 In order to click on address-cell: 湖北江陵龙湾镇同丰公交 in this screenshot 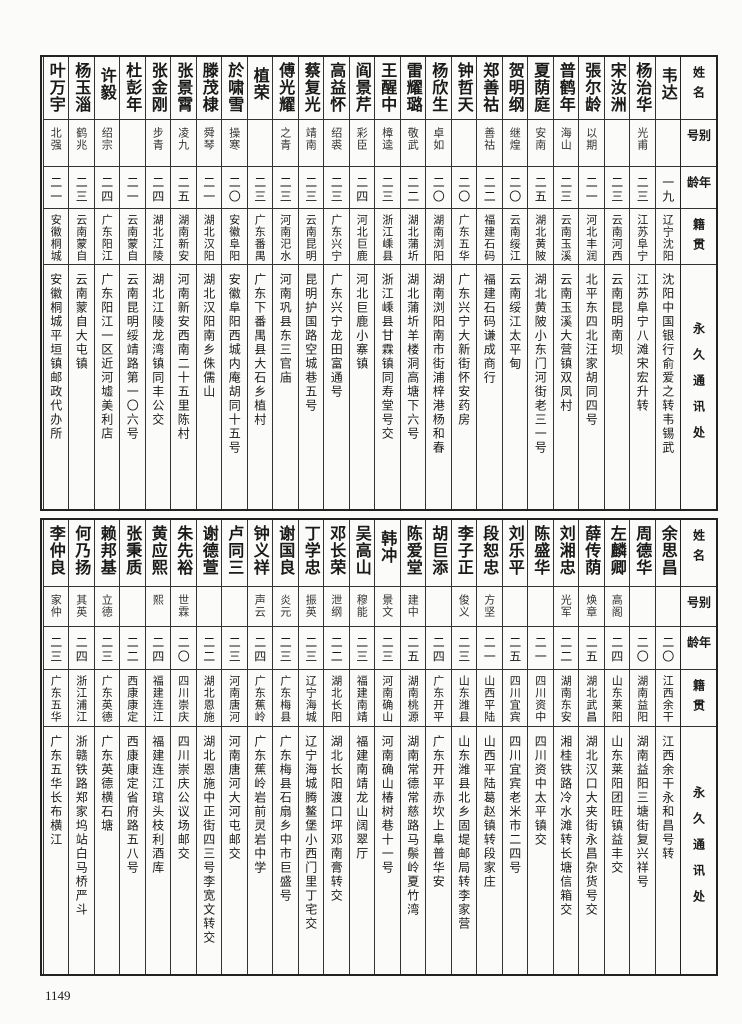, I will do `click(158, 387)`.